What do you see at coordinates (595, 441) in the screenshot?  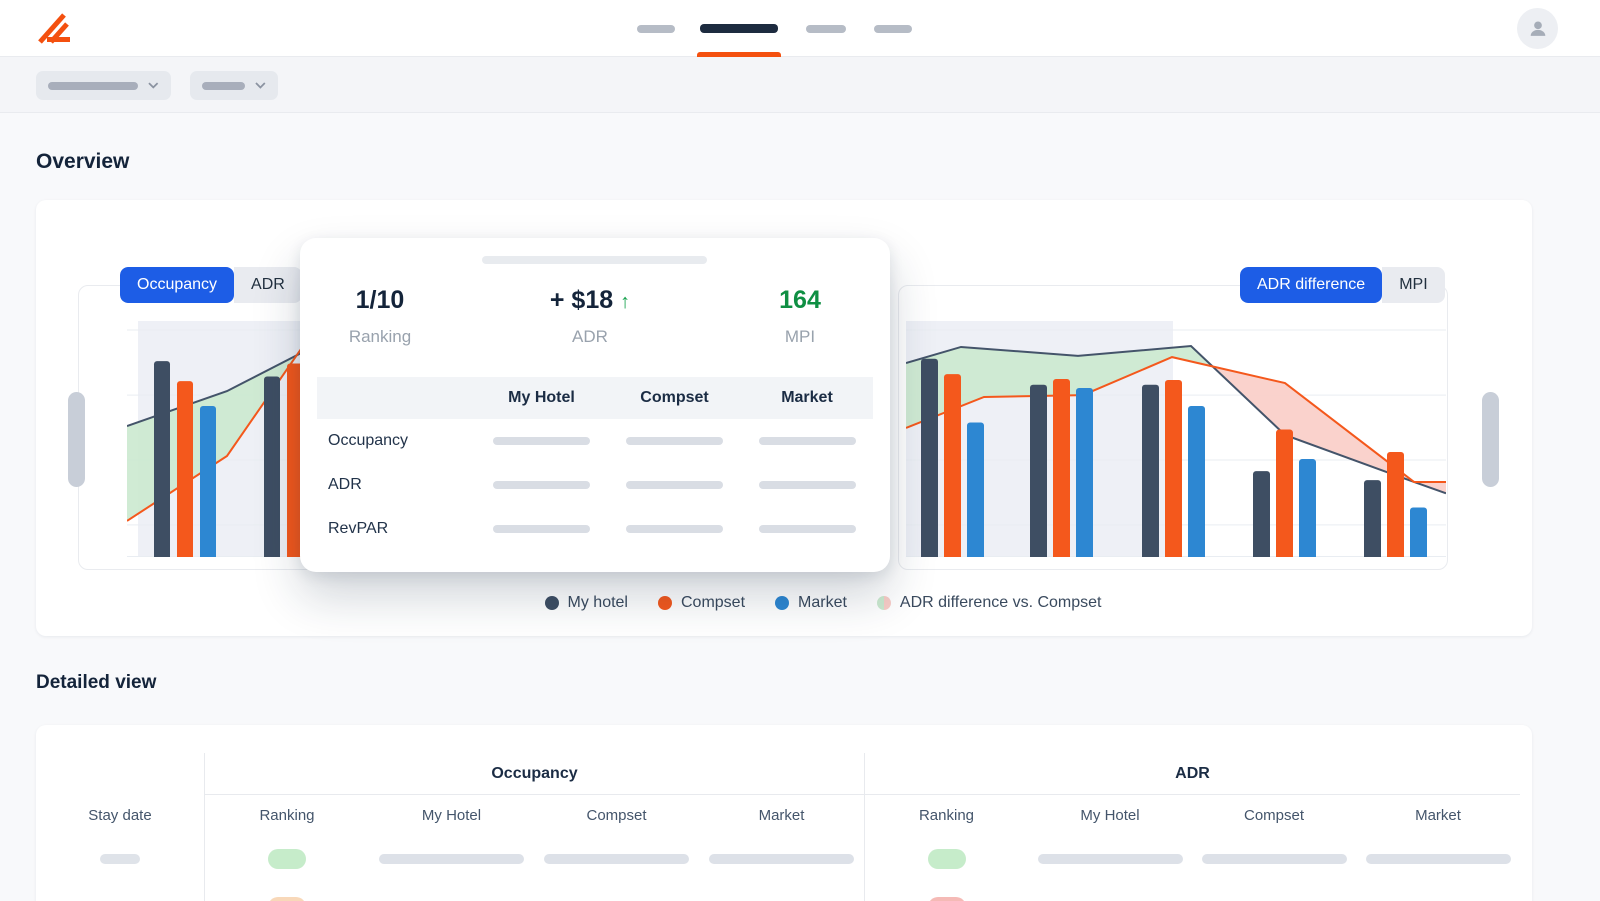 I see `table-row-occupancy: Occupancy` at bounding box center [595, 441].